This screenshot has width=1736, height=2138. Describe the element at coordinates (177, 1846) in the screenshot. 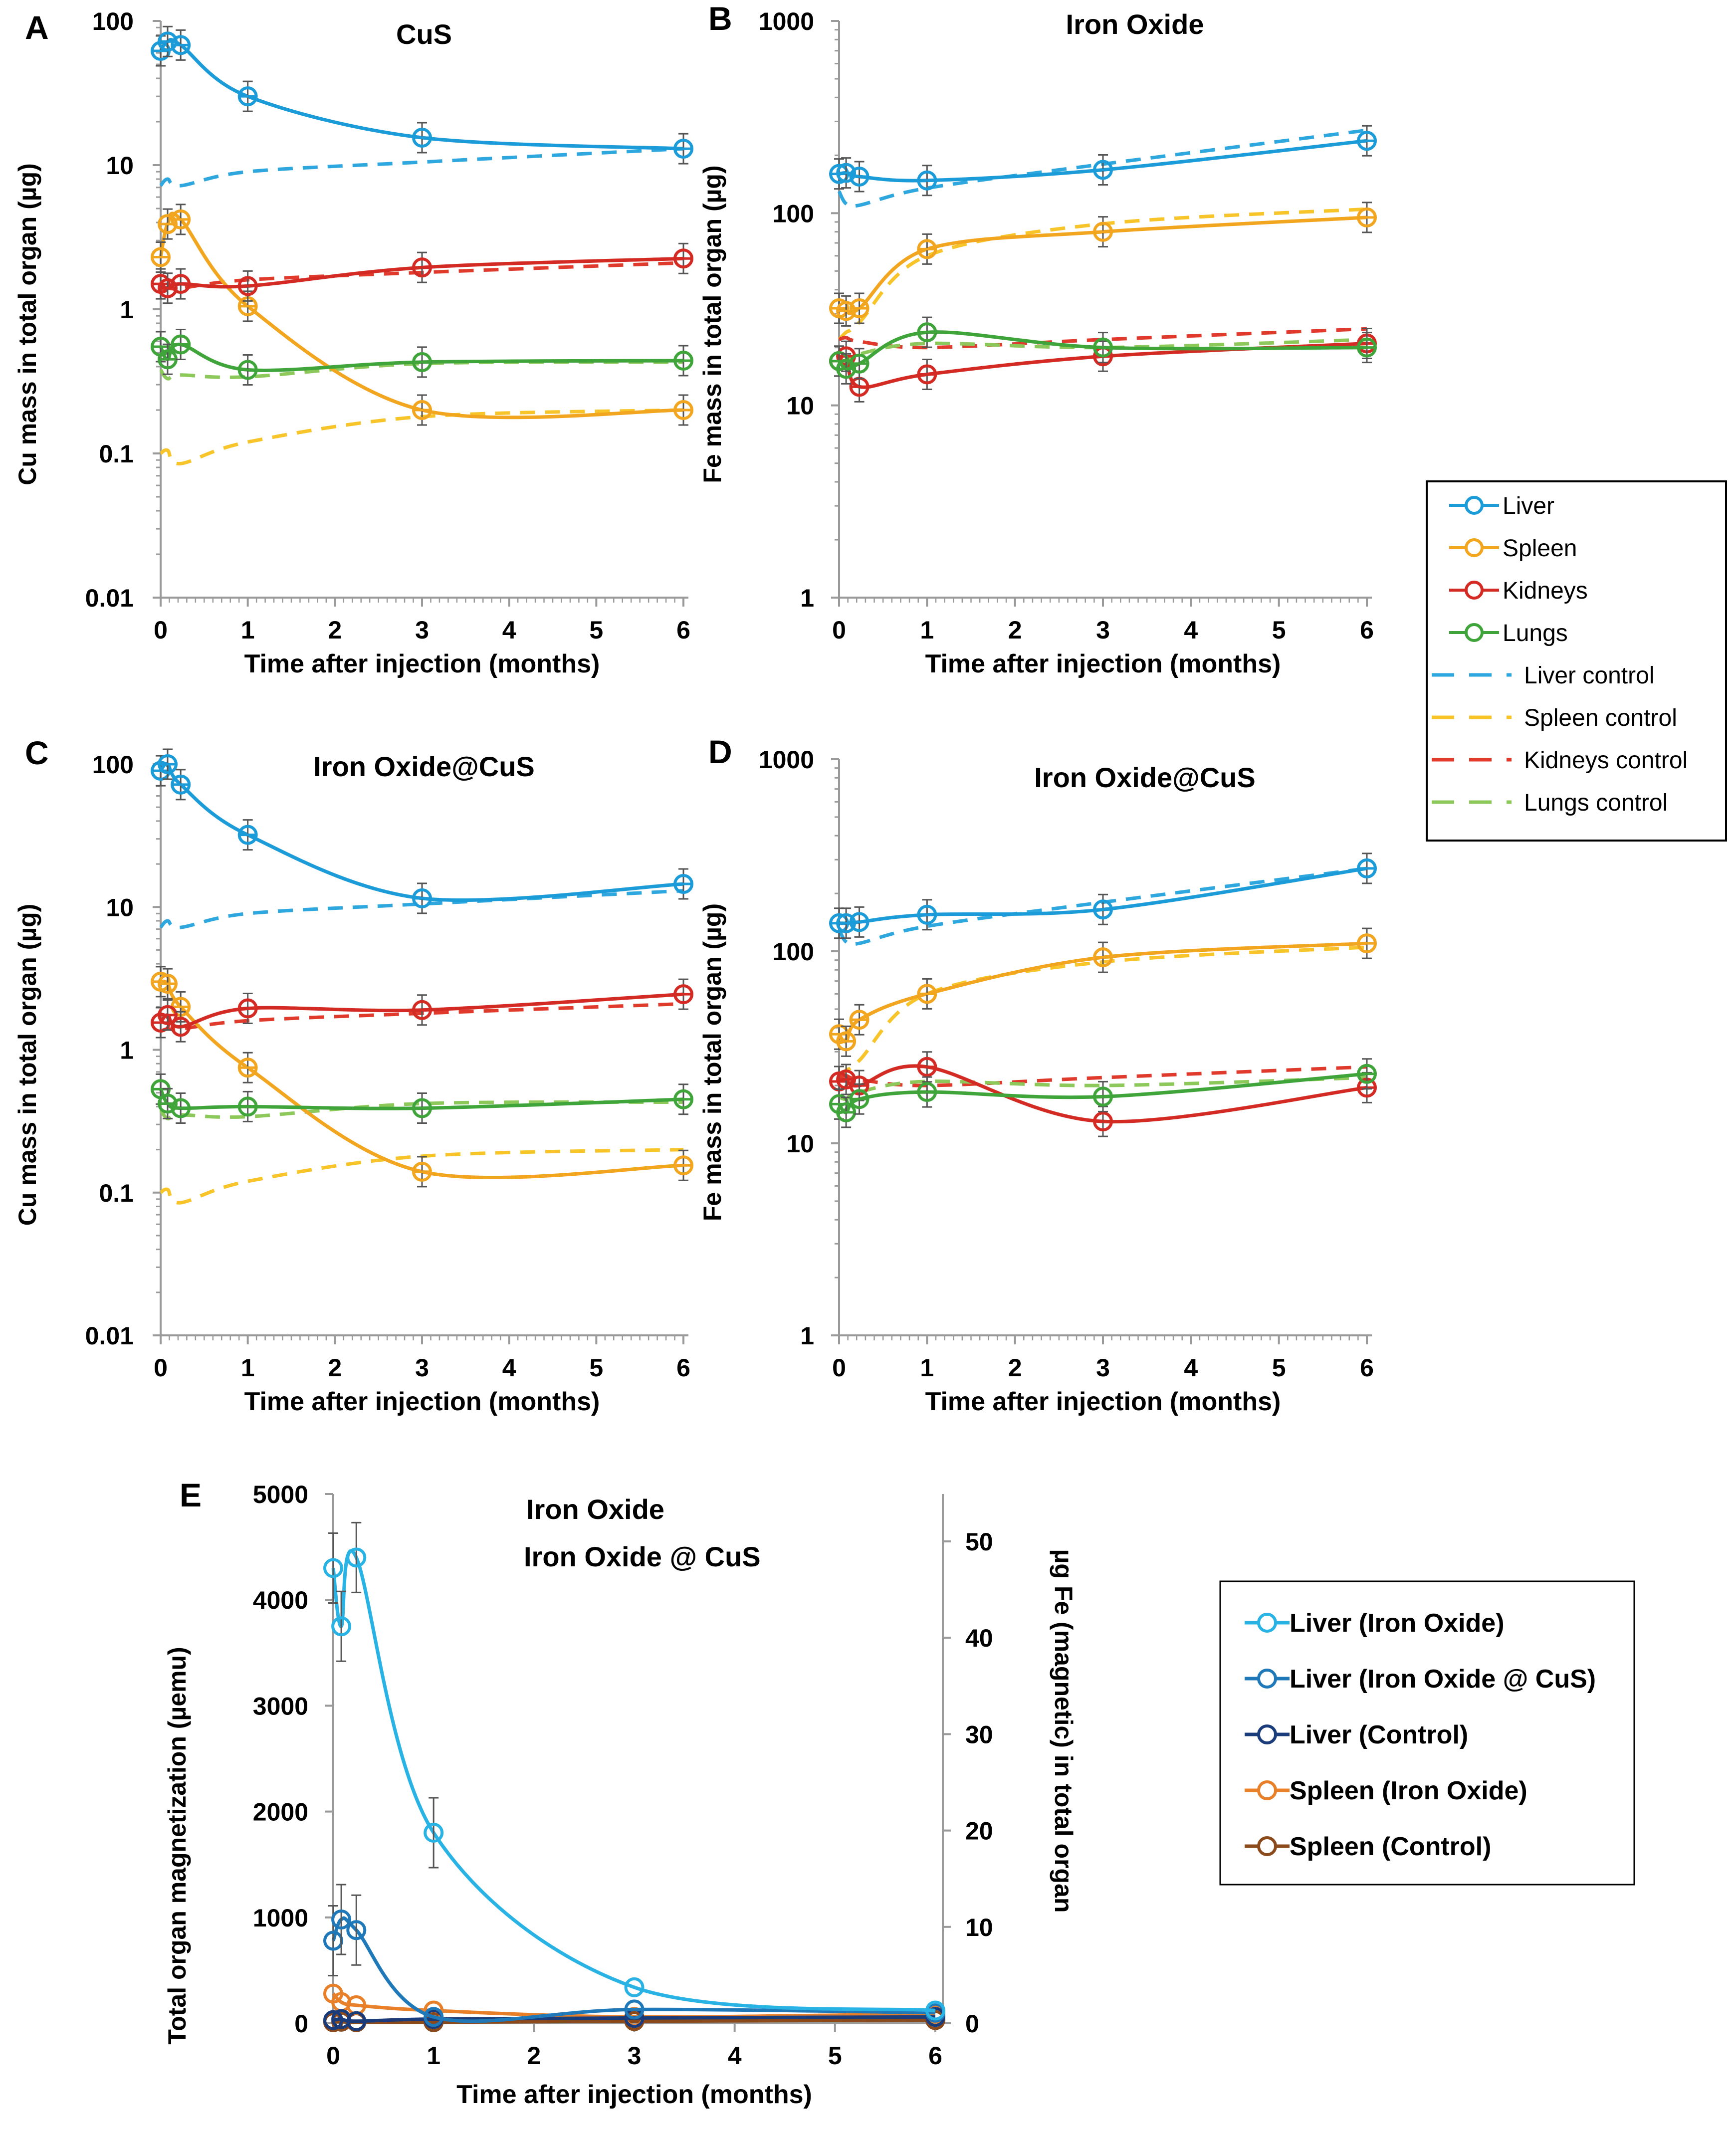

I see `y-axis-title: Total organ magnetization (µemu)` at that location.